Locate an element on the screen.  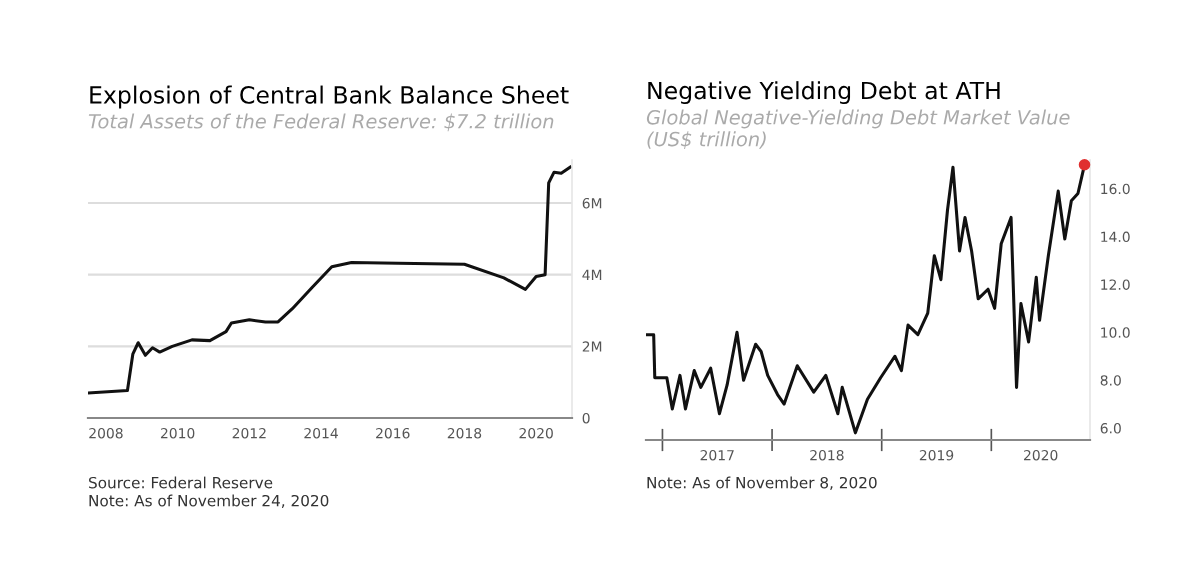
chart-subtitle: Global Negative-Yielding Debt Market Value (US$ trillion) is located at coordinates (858, 129).